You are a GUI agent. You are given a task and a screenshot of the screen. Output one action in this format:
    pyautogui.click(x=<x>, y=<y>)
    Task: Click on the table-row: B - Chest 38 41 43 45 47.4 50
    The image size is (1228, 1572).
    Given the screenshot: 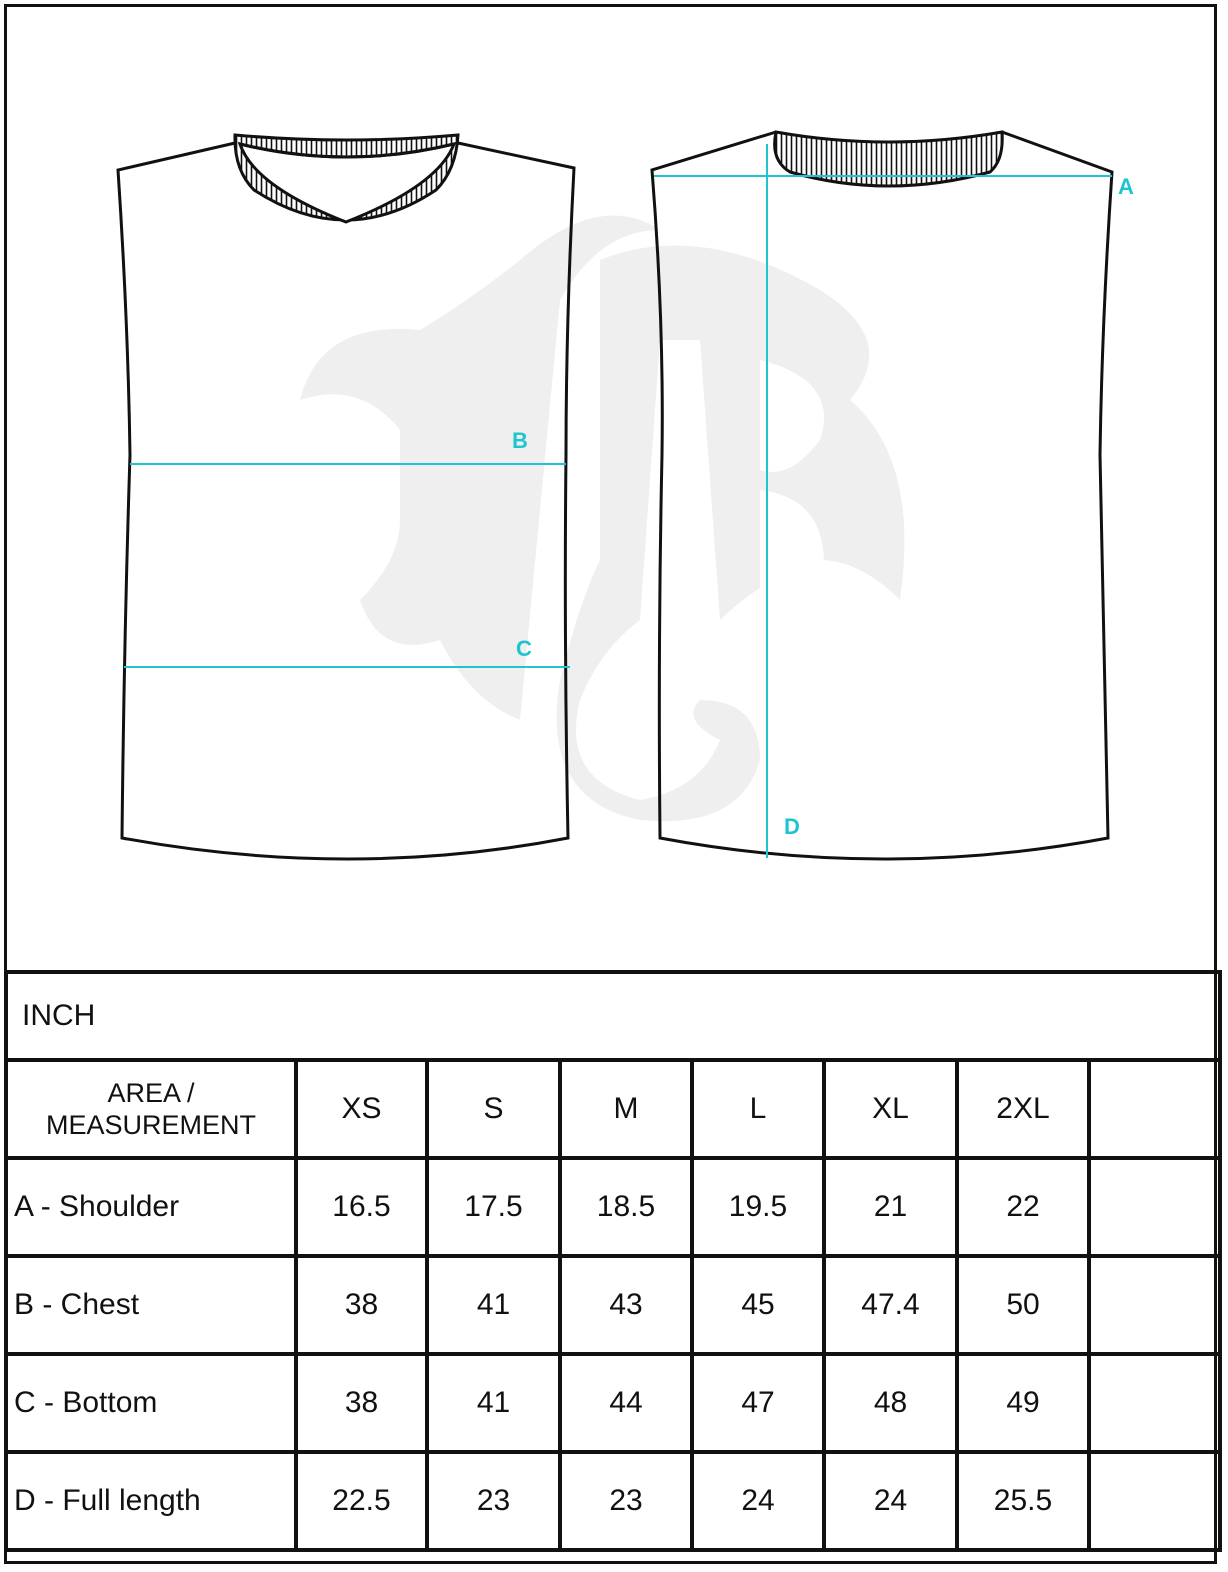 What is the action you would take?
    pyautogui.click(x=613, y=1305)
    